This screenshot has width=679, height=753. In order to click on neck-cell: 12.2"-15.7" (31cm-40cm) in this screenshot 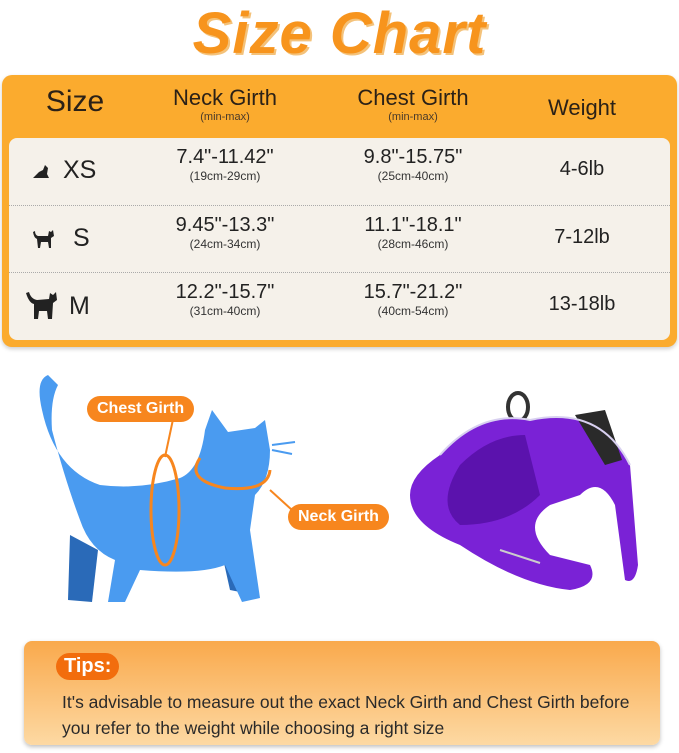, I will do `click(225, 299)`.